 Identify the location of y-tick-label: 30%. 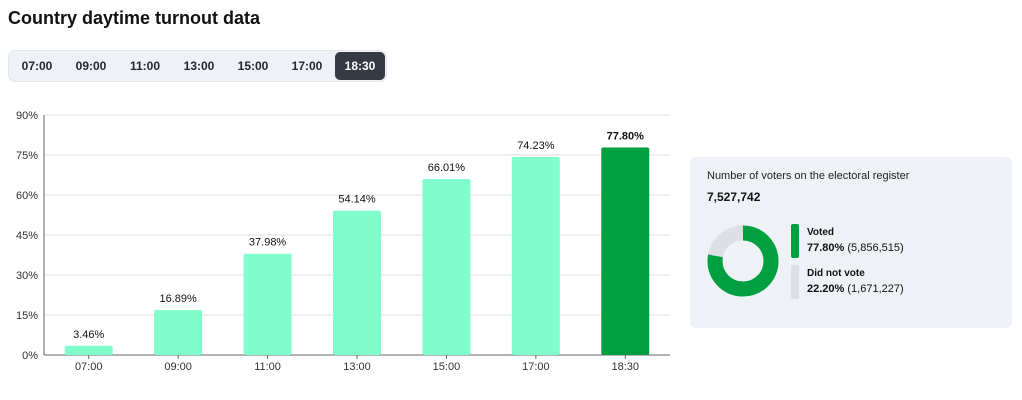
(27, 276).